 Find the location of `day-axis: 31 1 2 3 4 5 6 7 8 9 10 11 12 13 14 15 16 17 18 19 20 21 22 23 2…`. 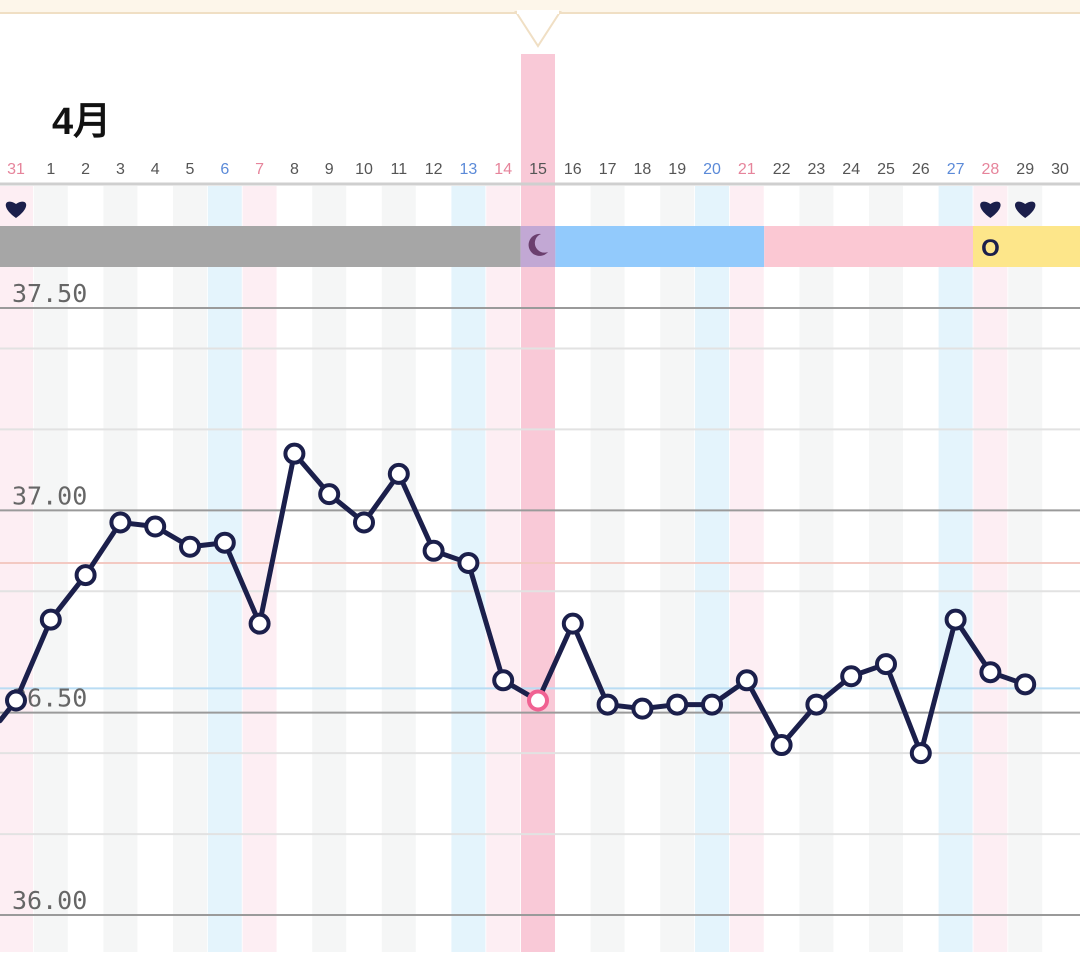

day-axis: 31 1 2 3 4 5 6 7 8 9 10 11 12 13 14 15 16 17 18 19 20 21 22 23 2… is located at coordinates (540, 173).